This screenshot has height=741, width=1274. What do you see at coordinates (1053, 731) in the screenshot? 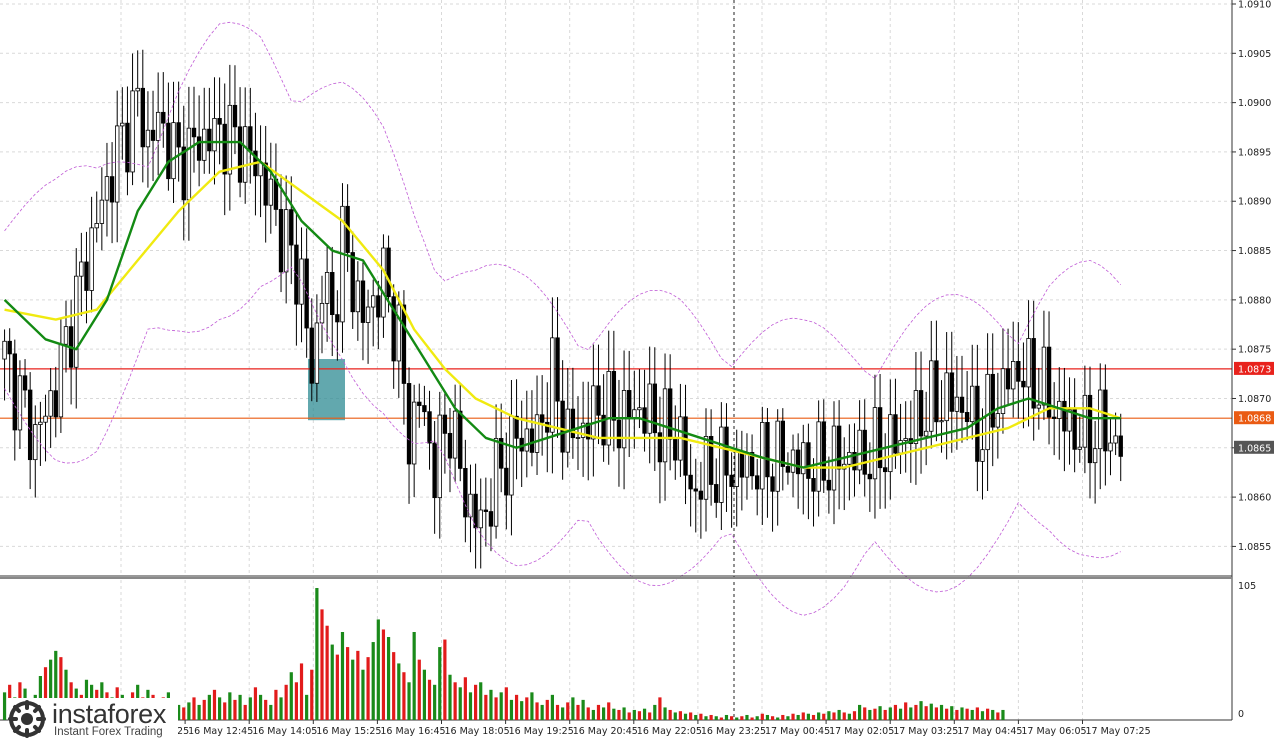
I see `time-tick-label: 17 May 06:05` at bounding box center [1053, 731].